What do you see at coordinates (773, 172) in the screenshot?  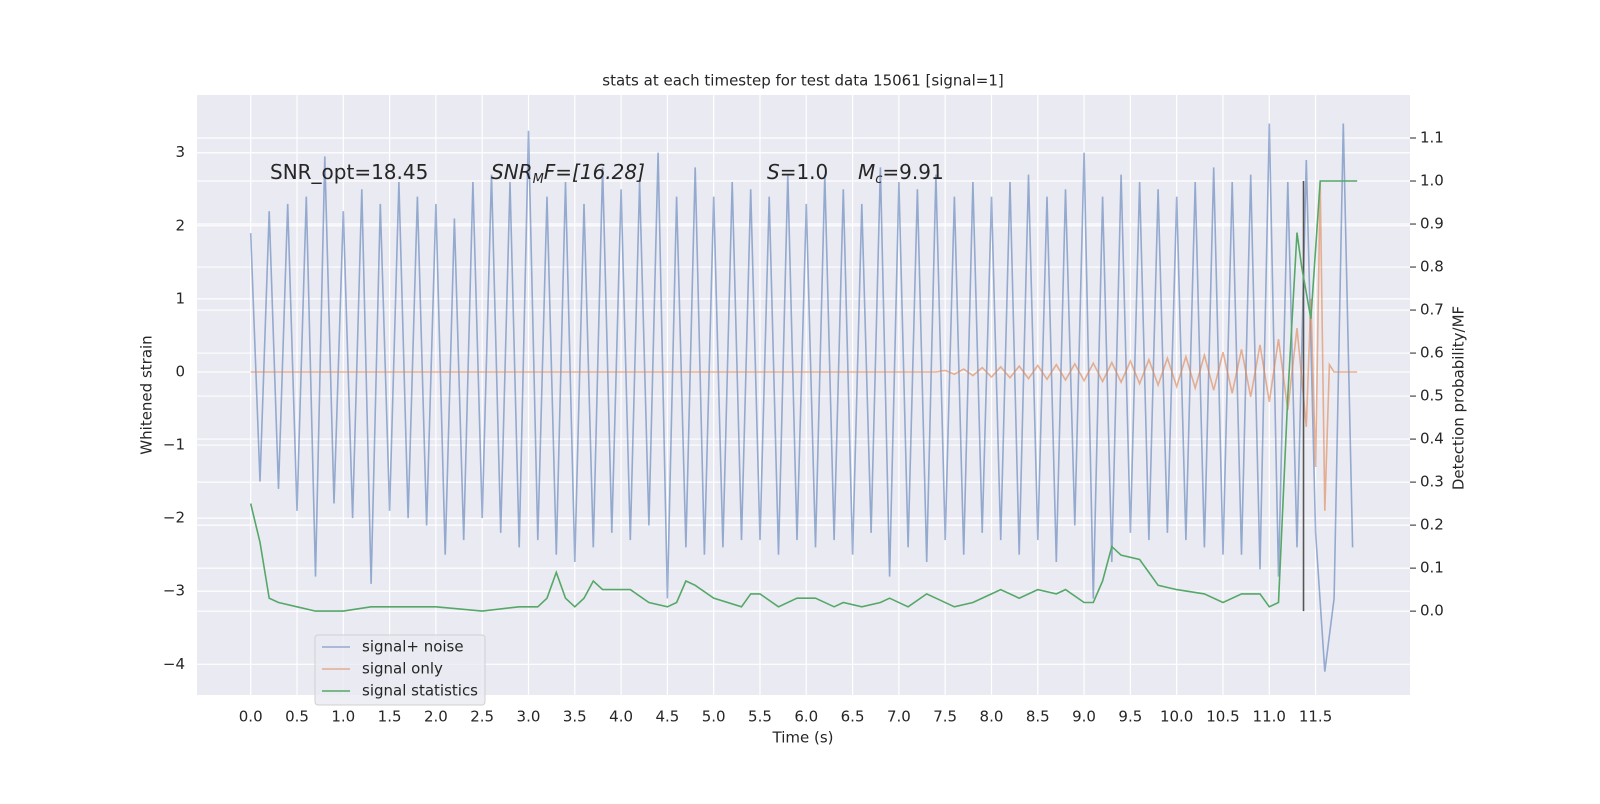 I see `annotation-text: S` at bounding box center [773, 172].